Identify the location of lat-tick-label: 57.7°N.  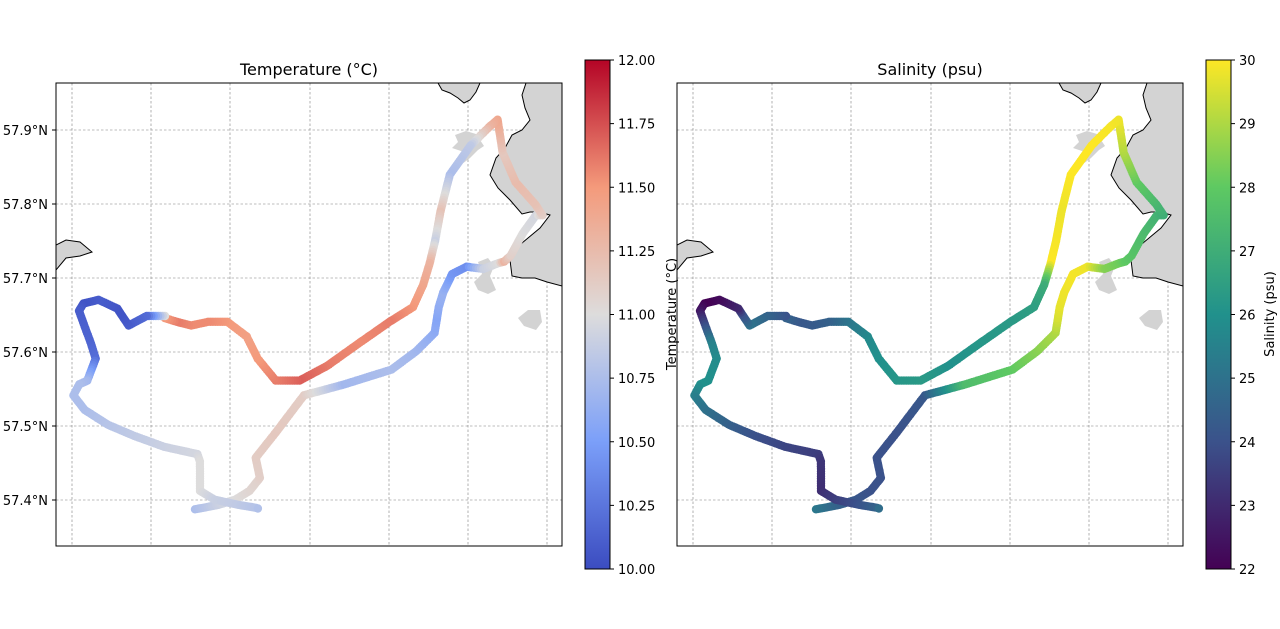
(25, 279).